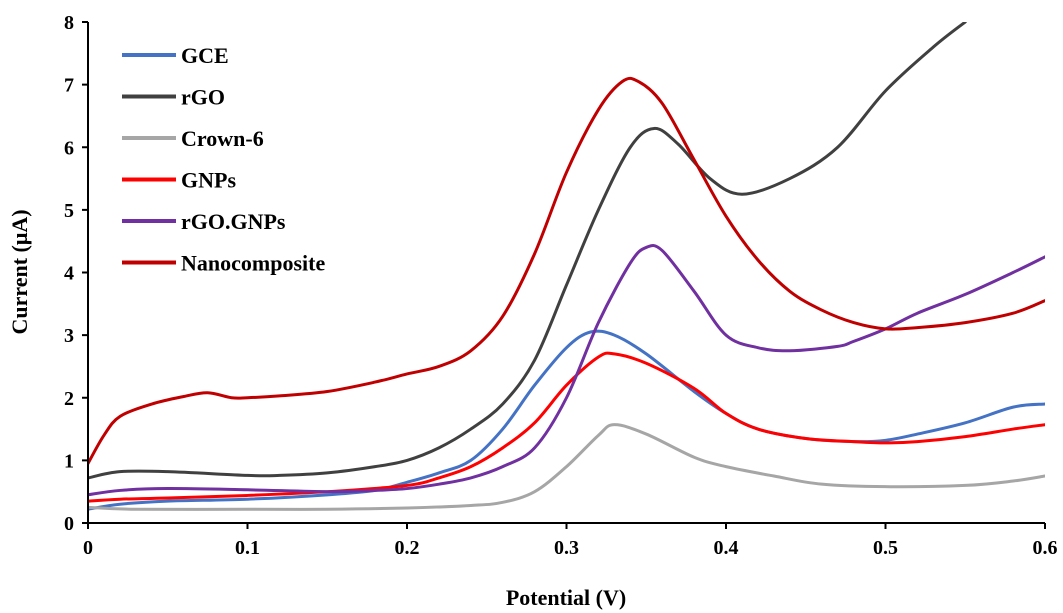 The width and height of the screenshot is (1063, 613). What do you see at coordinates (19, 271) in the screenshot?
I see `y-axis-title: Current (μA)` at bounding box center [19, 271].